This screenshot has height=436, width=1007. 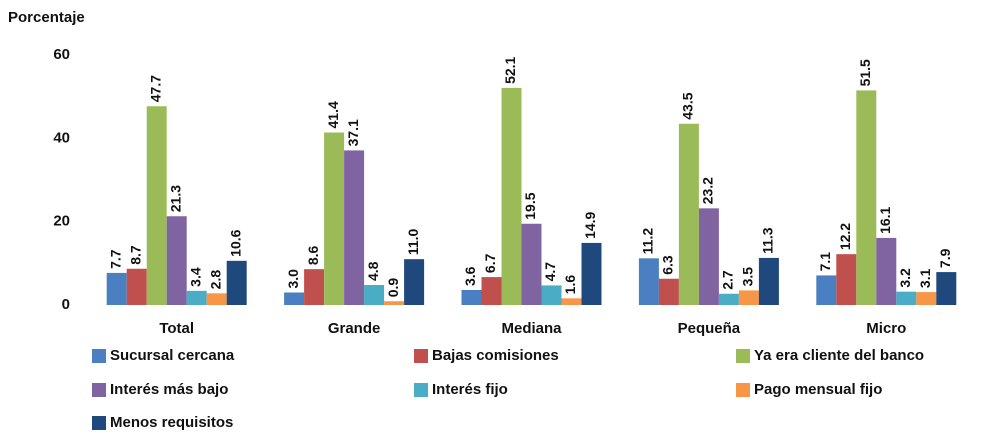 I want to click on legend-label: Interés más bajo, so click(x=169, y=389).